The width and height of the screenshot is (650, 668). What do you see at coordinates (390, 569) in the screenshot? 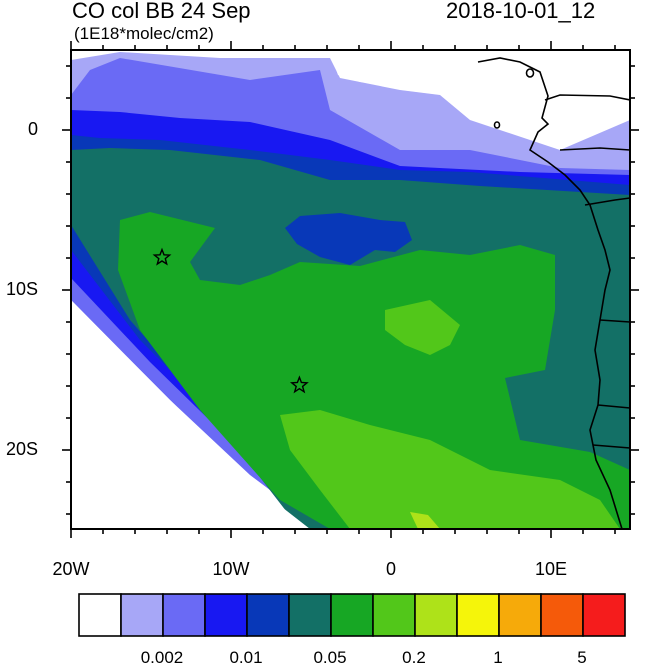
I see `lon-label-0: 0` at bounding box center [390, 569].